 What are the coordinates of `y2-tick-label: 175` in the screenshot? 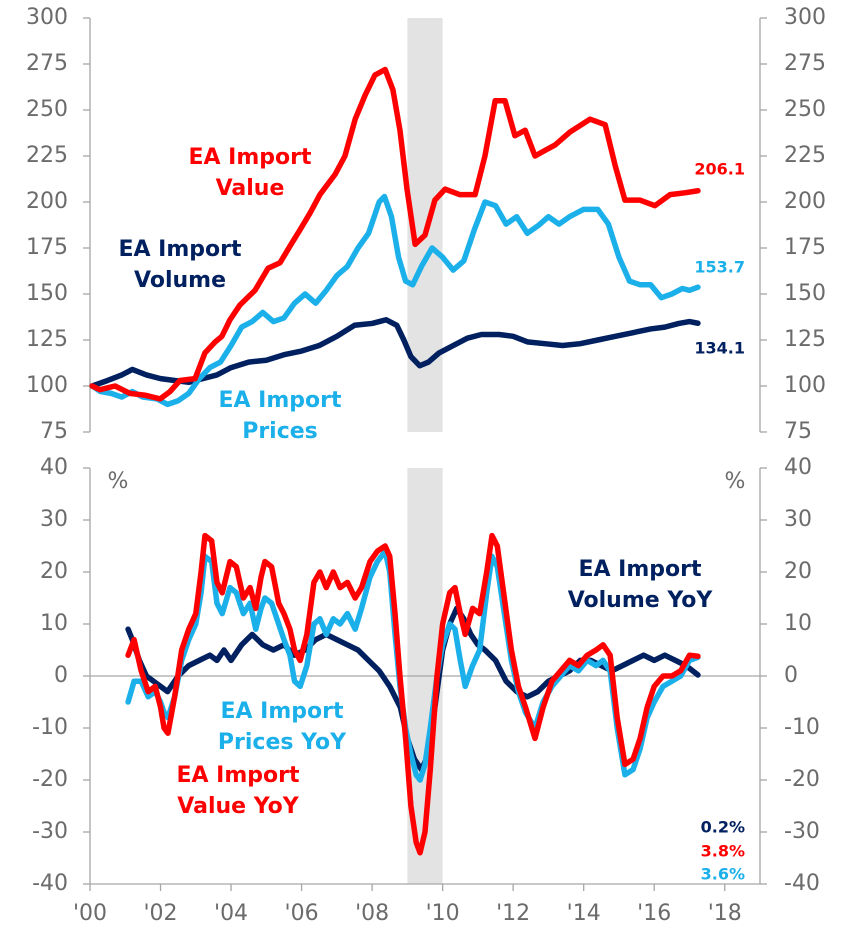 It's located at (805, 247).